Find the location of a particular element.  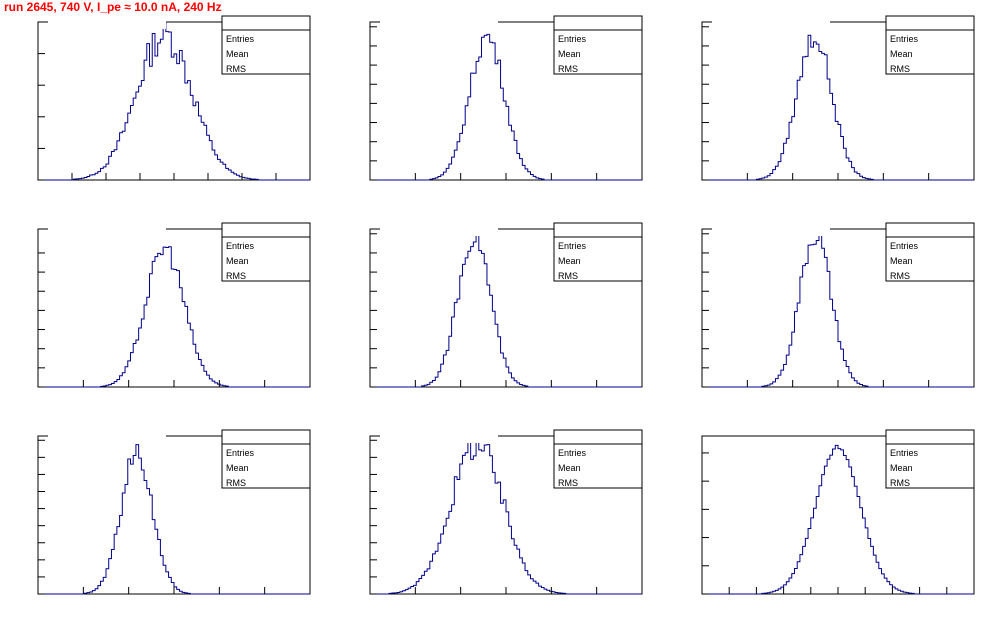

histogram-panel-h_asym83: Entries Mean RMS is located at coordinates (506, 98).